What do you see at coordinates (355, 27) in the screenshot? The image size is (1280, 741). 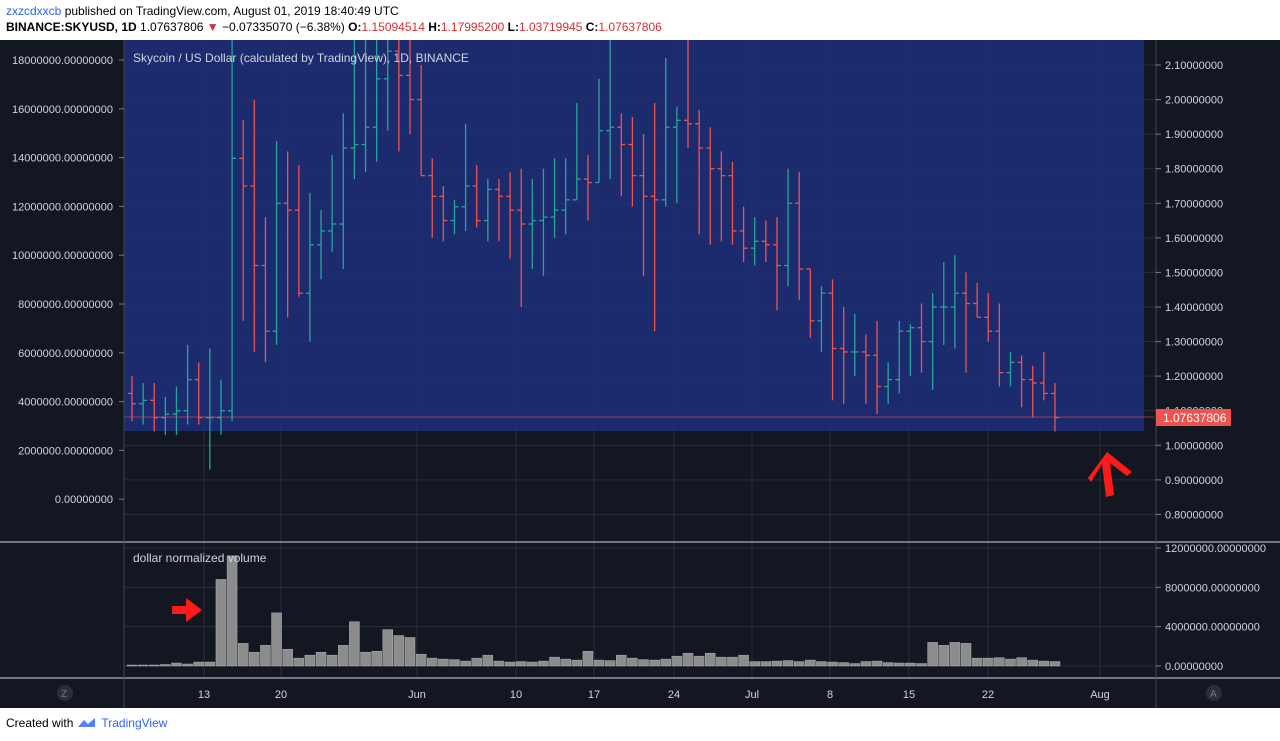 I see `open-label: O:` at bounding box center [355, 27].